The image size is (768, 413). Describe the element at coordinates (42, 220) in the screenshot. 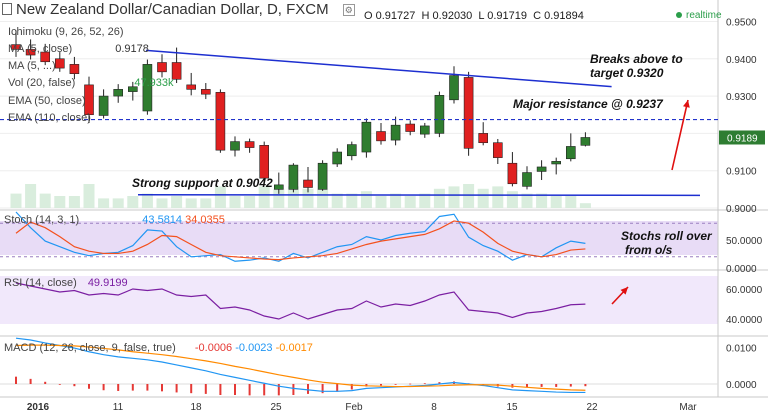

I see `stoch-legend-title: Stoch (14, 3, 1)` at that location.